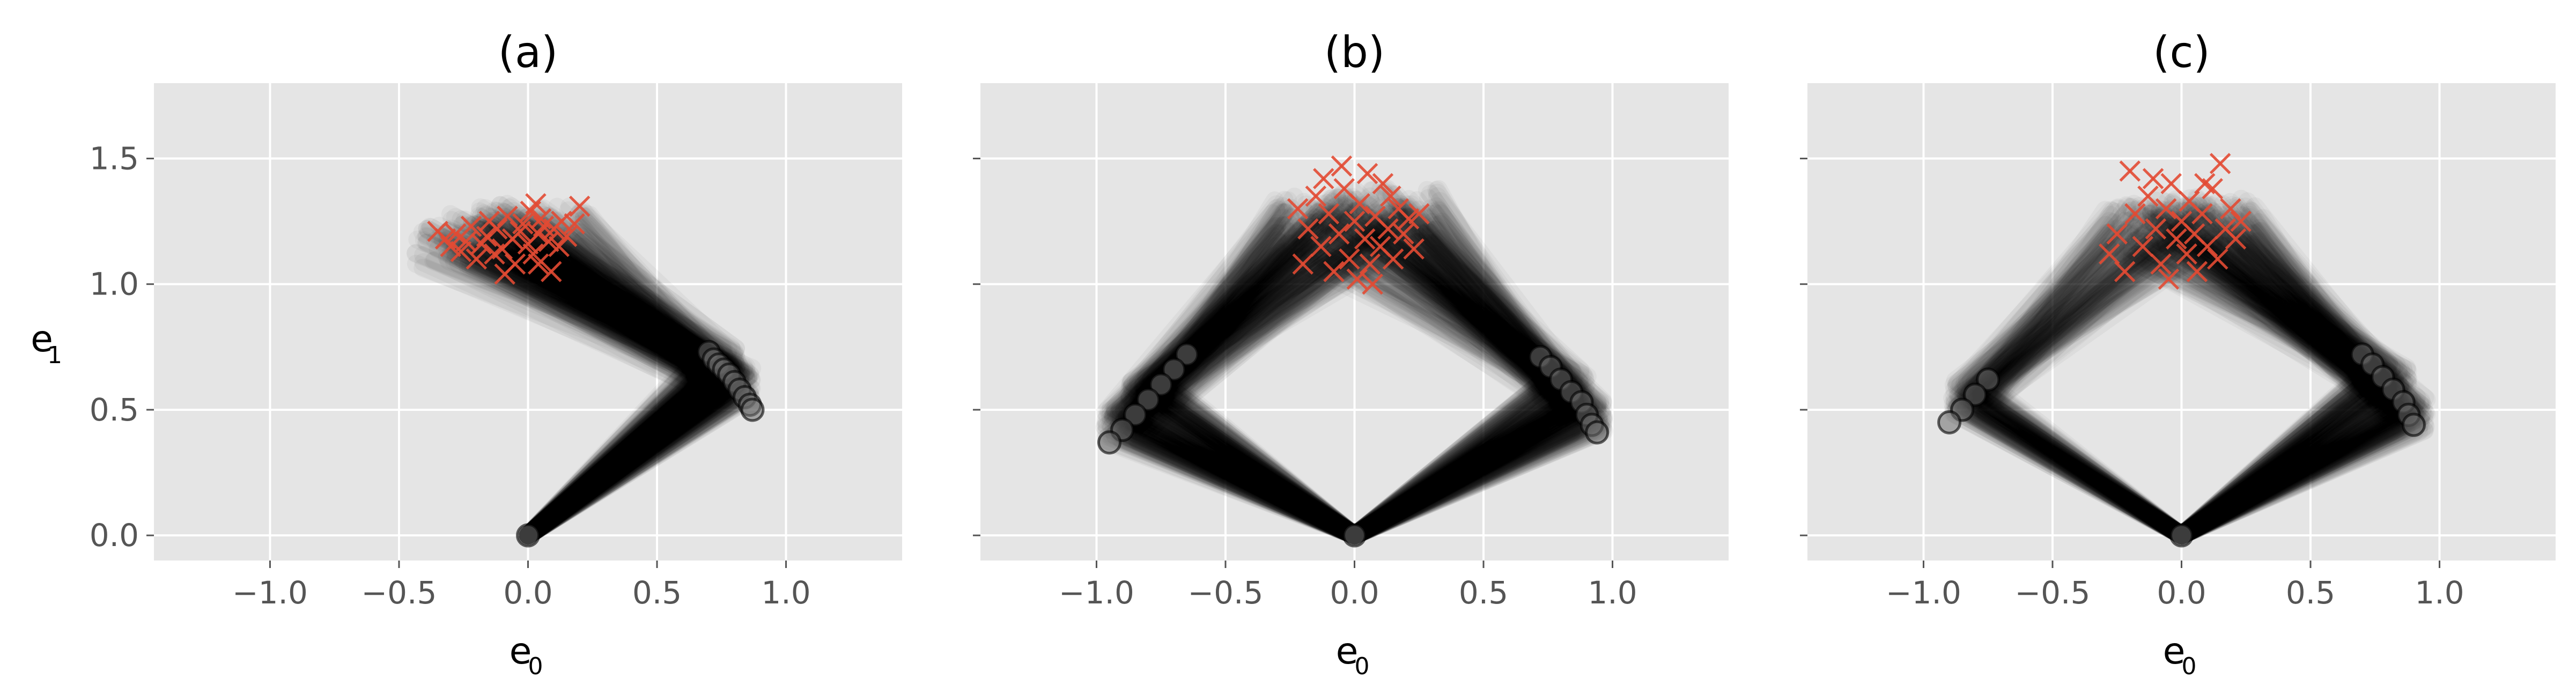 This screenshot has width=2576, height=693. I want to click on y-axis-label: e, so click(42, 339).